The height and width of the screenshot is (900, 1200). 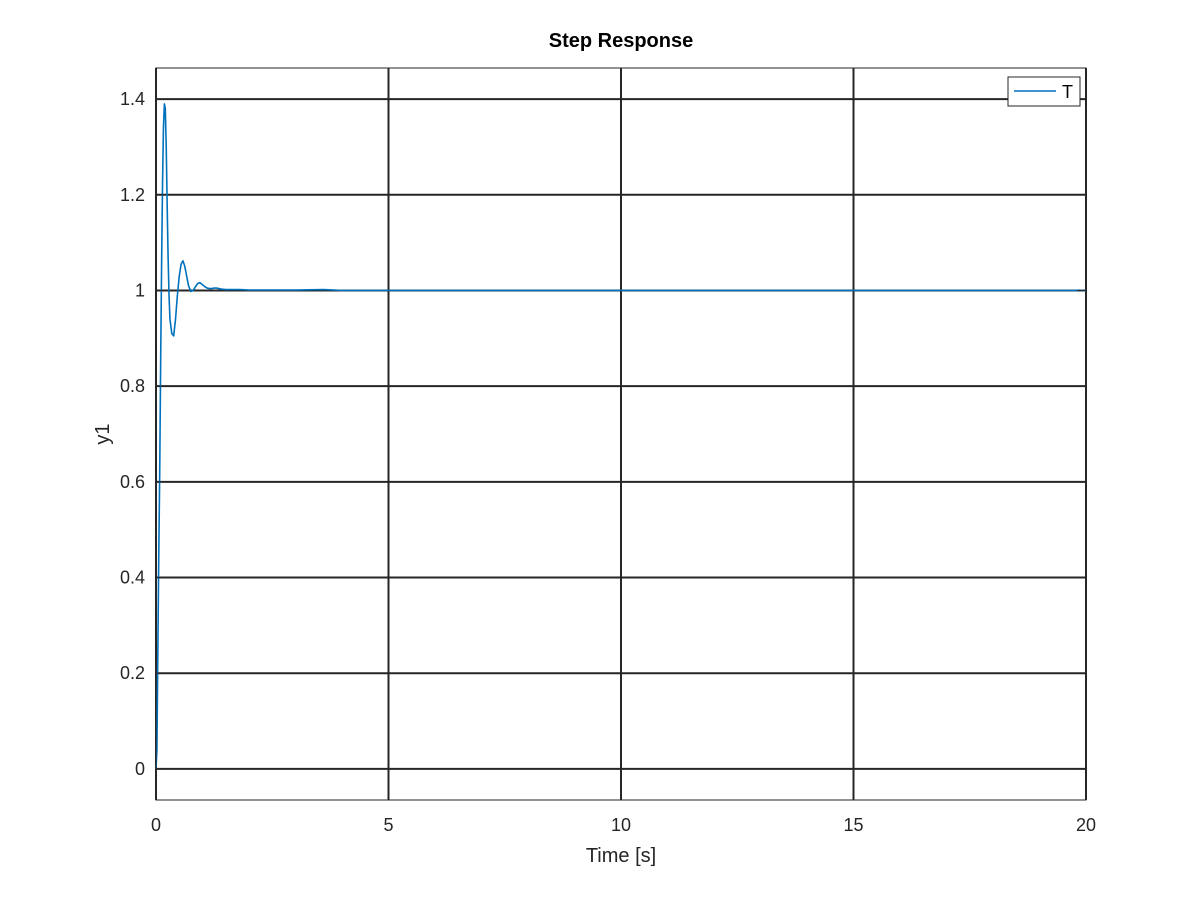 What do you see at coordinates (1086, 825) in the screenshot?
I see `x-tick-label: 20` at bounding box center [1086, 825].